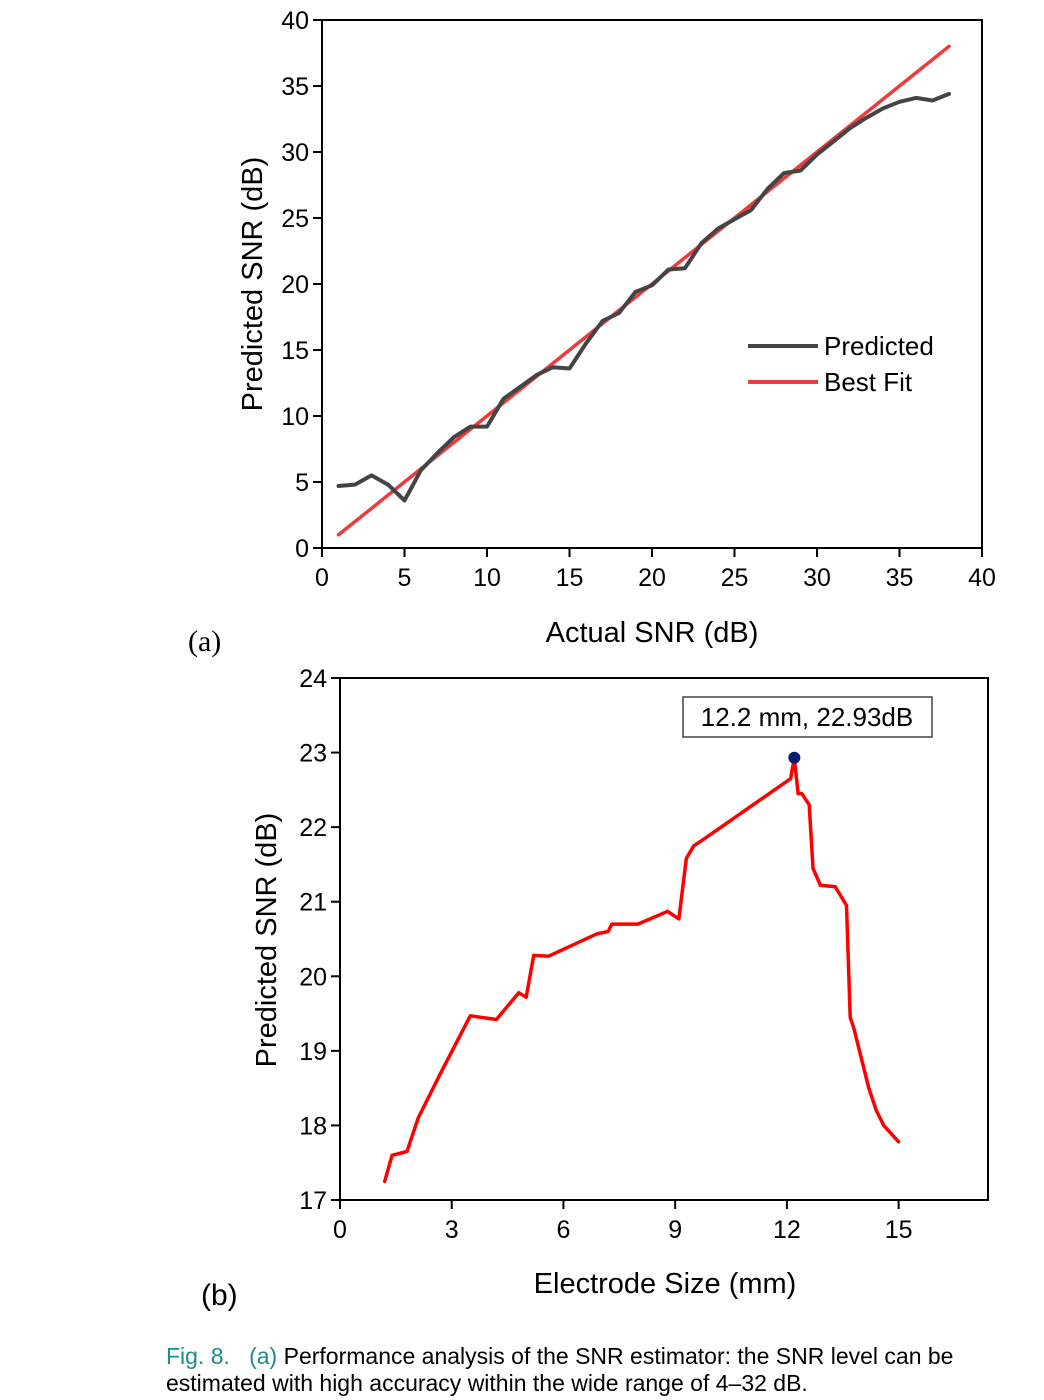 This screenshot has width=1044, height=1400. Describe the element at coordinates (302, 549) in the screenshot. I see `y-tick-label: 0` at that location.